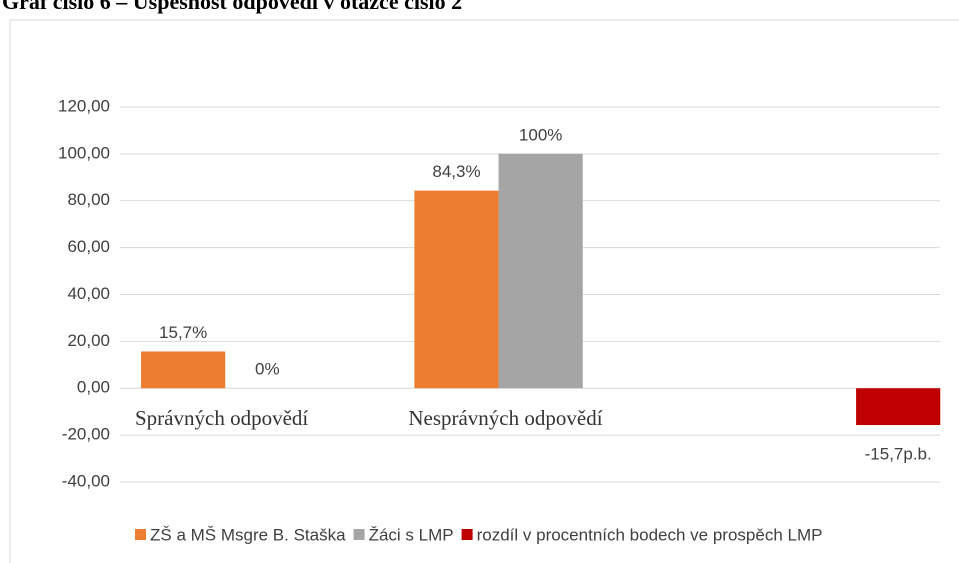 This screenshot has width=959, height=563. Describe the element at coordinates (88, 199) in the screenshot. I see `y-tick-label: 80,00` at that location.